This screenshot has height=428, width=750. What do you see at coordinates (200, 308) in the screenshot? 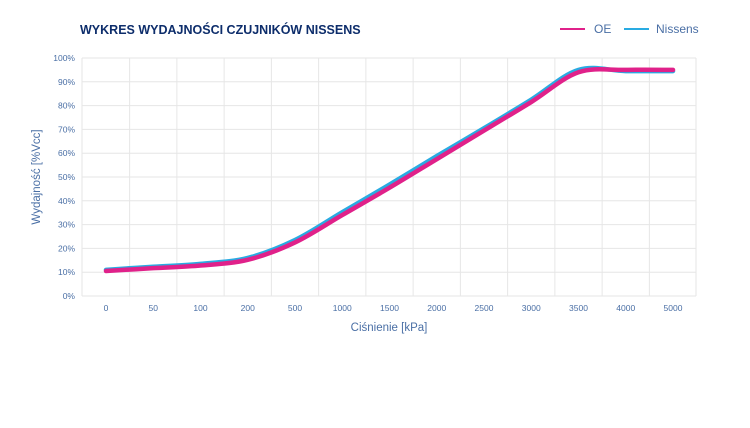
I see `x-tick-label: 100` at bounding box center [200, 308].